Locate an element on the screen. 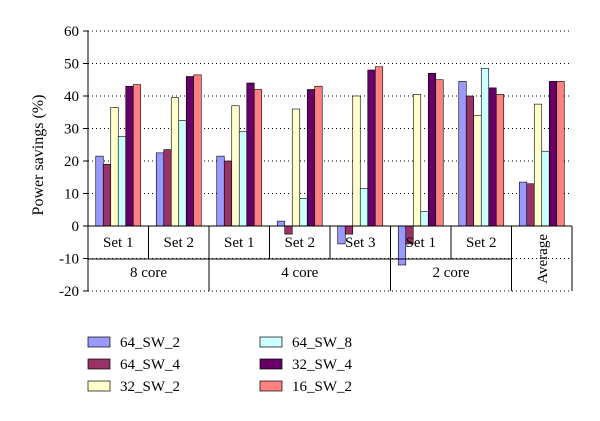 The height and width of the screenshot is (421, 600). y-tick-label: 50 is located at coordinates (71, 65).